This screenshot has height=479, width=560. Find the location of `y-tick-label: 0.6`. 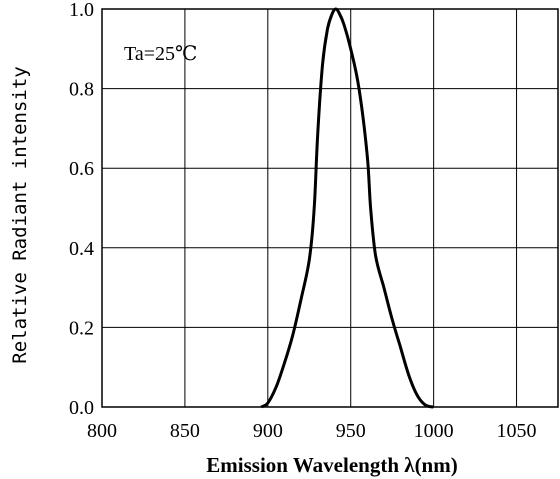

y-tick-label: 0.6 is located at coordinates (81, 169).